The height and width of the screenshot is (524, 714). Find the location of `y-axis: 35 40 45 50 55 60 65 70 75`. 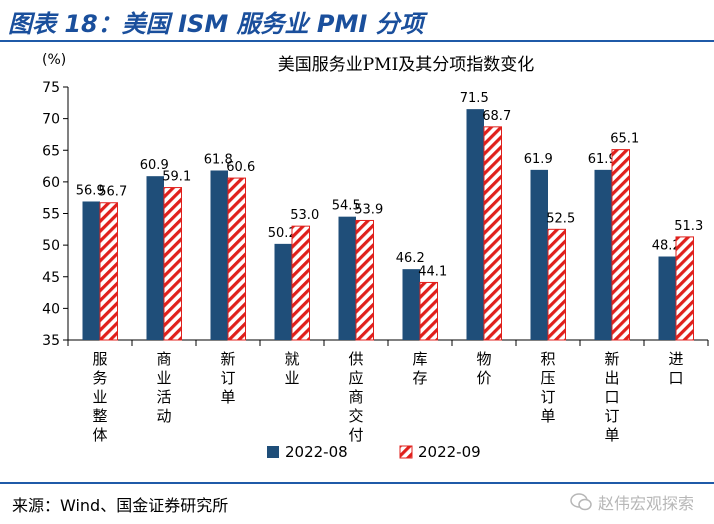

y-axis: 35 40 45 50 55 60 65 70 75 is located at coordinates (55, 214).